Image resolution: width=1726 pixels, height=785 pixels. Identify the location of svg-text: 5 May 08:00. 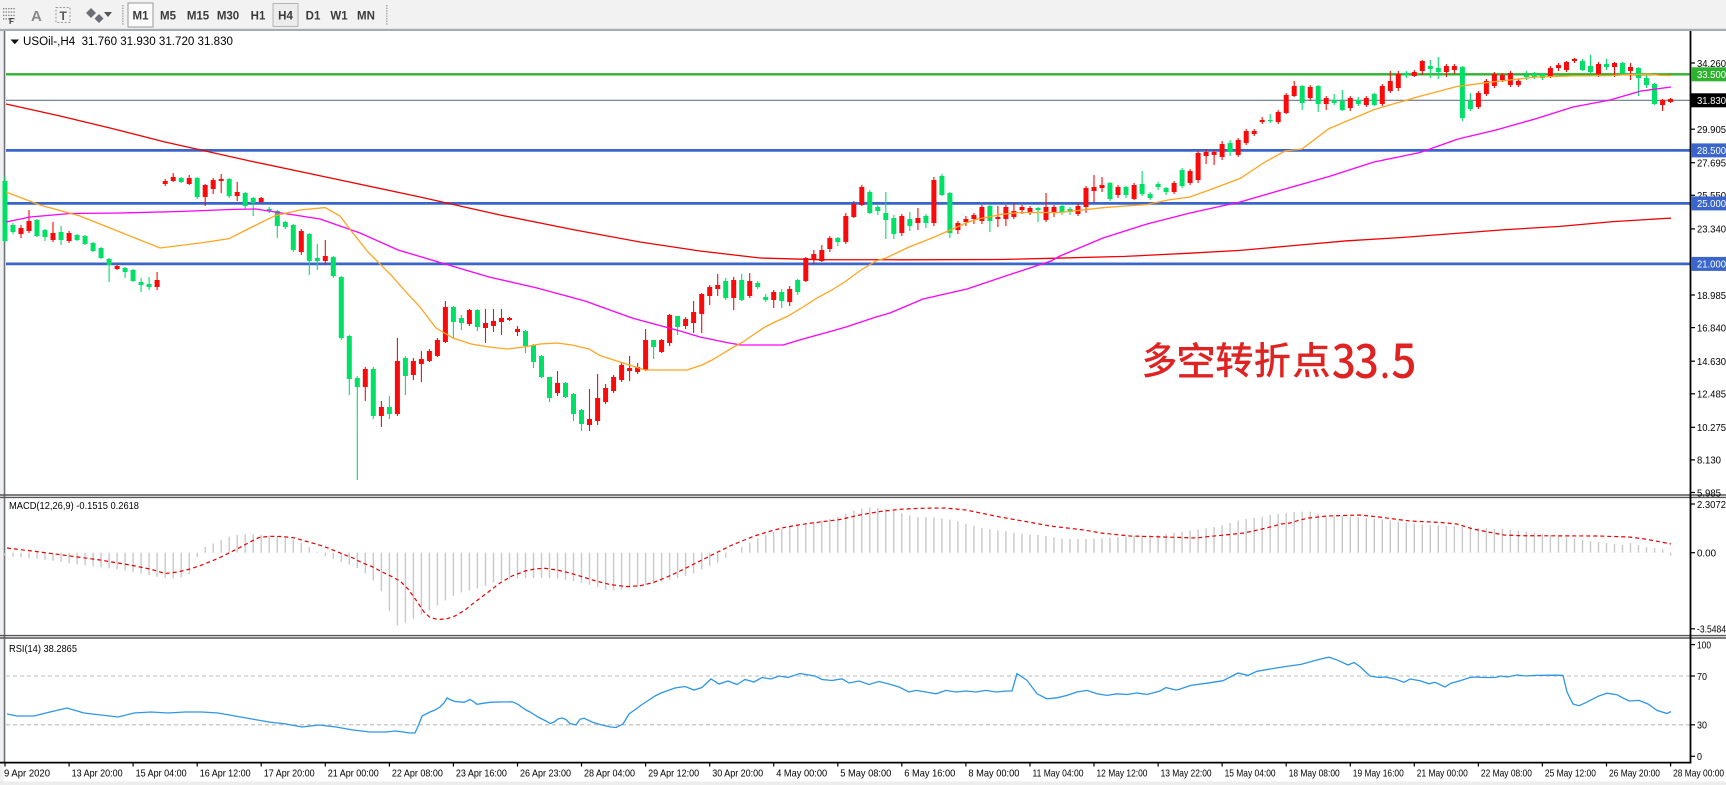
(865, 774).